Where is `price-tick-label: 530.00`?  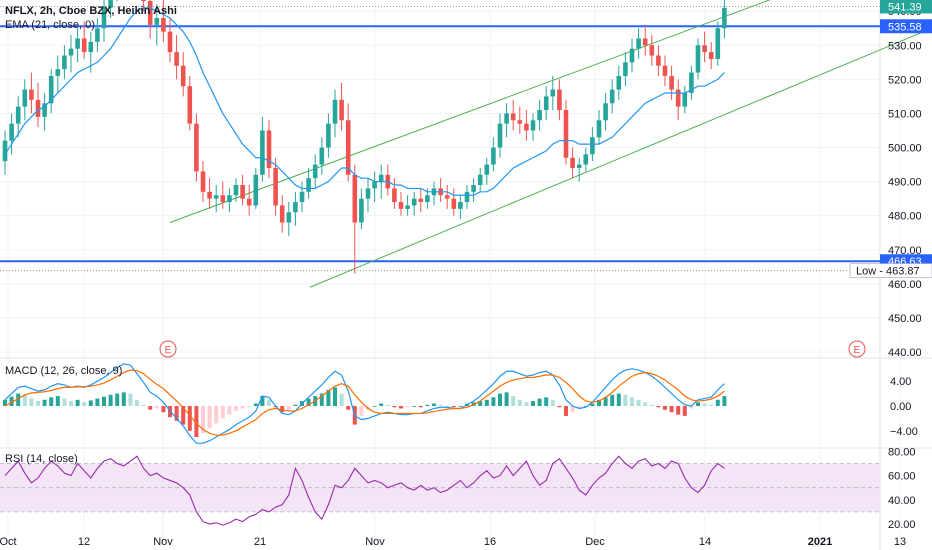
price-tick-label: 530.00 is located at coordinates (905, 46).